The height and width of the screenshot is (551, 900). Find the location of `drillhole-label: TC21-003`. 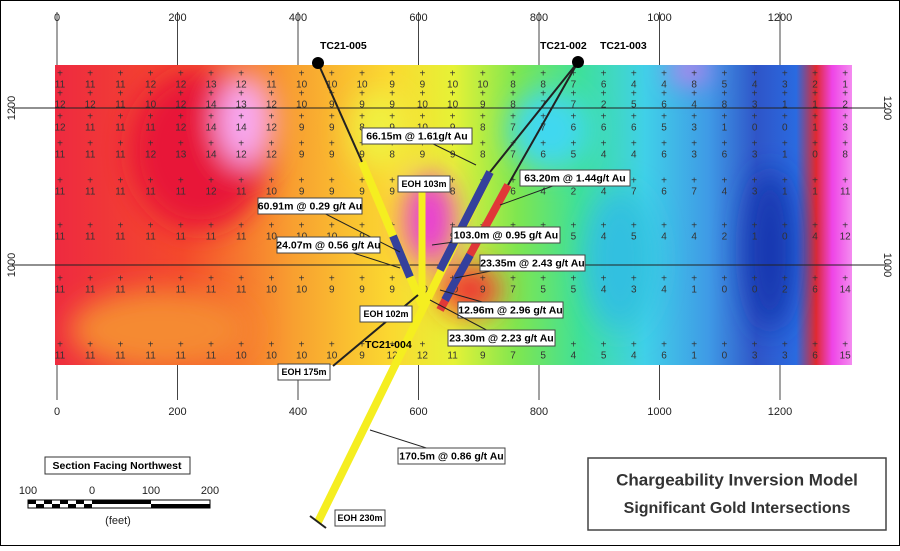

drillhole-label: TC21-003 is located at coordinates (623, 46).